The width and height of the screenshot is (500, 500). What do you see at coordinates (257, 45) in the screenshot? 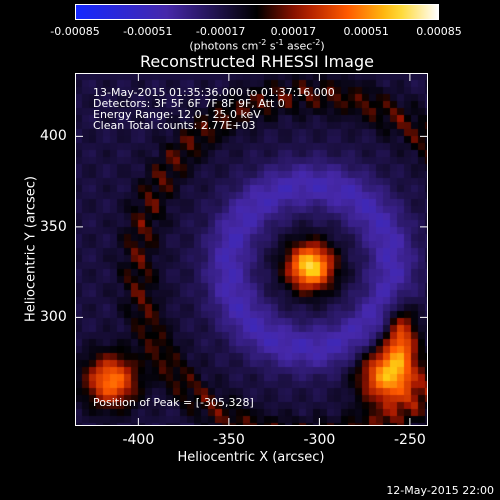
I see `colorbar-unit: (photons cm-2 s-1 asec-2)` at bounding box center [257, 45].